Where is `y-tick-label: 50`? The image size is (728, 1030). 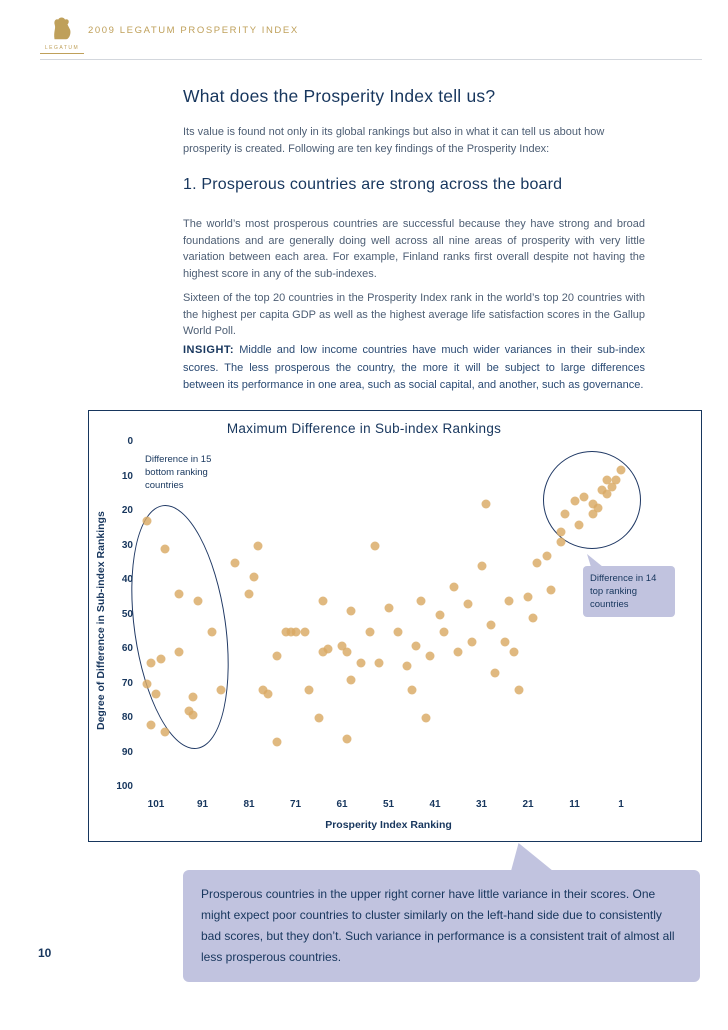
y-tick-label: 50 is located at coordinates (127, 614).